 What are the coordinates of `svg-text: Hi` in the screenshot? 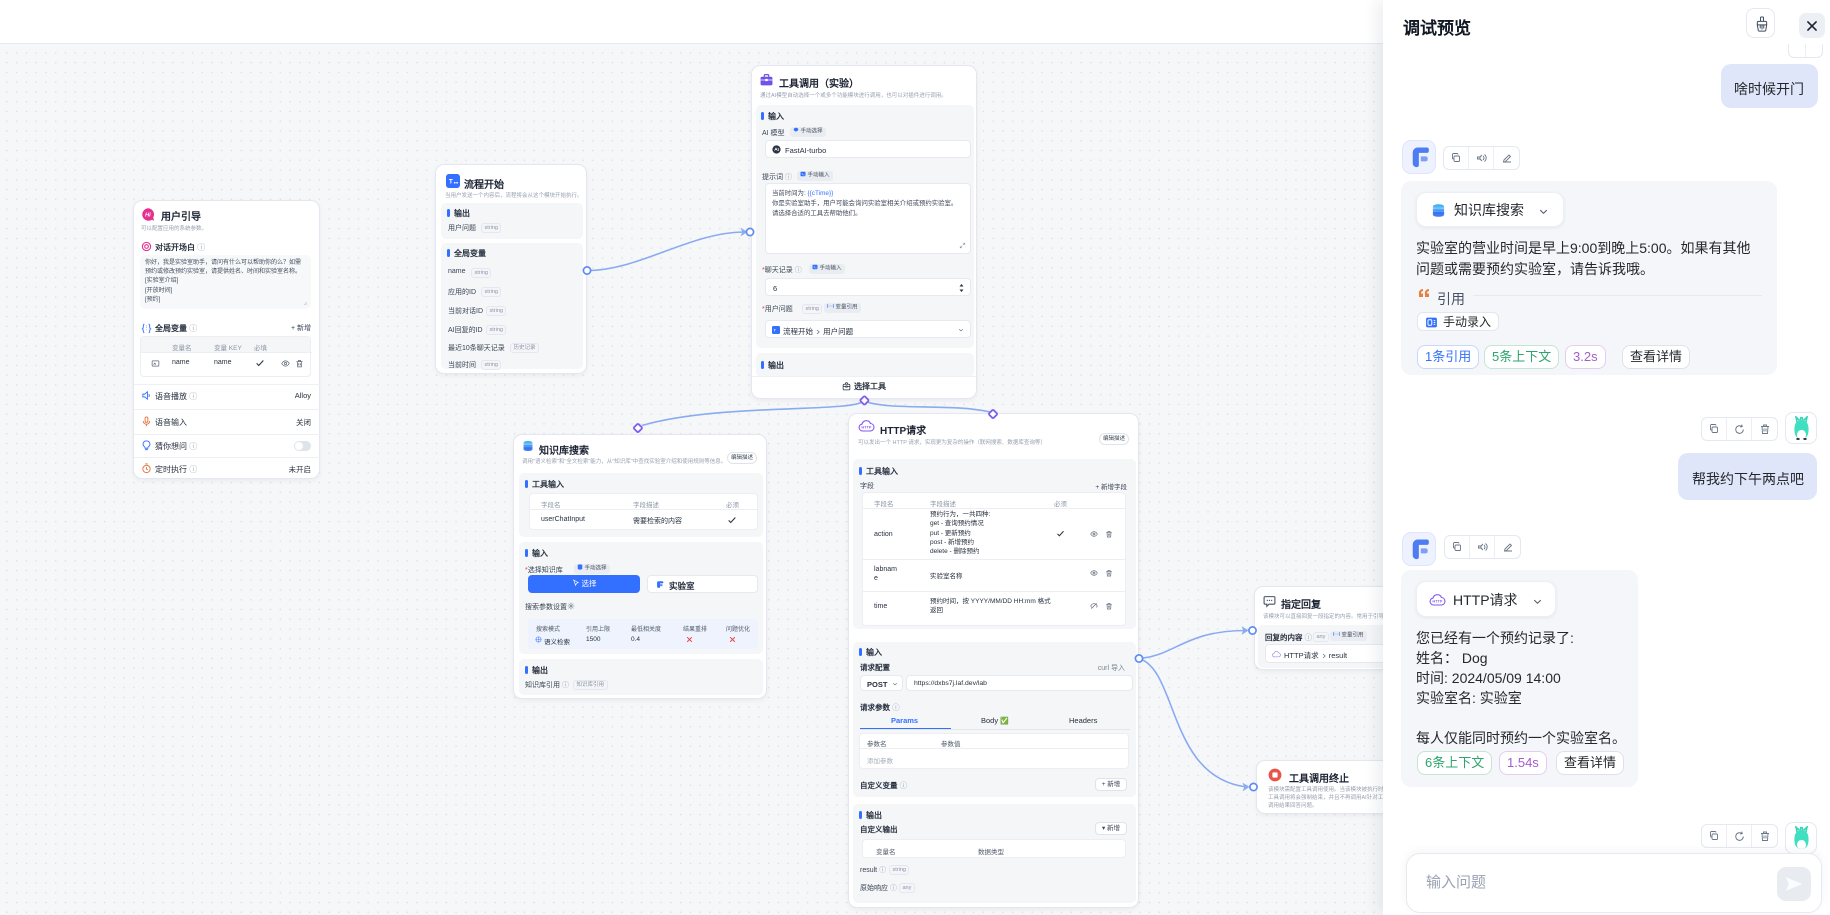 It's located at (148, 215).